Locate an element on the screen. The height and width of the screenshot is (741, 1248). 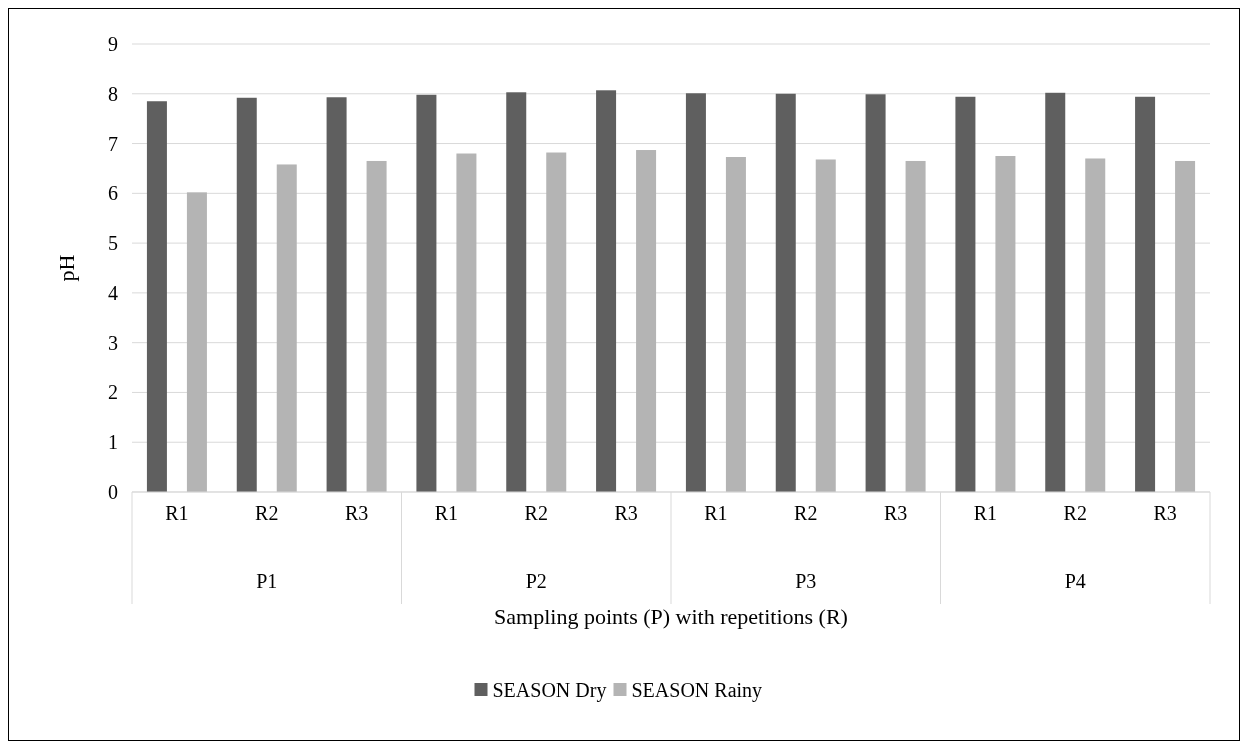
y-tick-label: 8 is located at coordinates (113, 93).